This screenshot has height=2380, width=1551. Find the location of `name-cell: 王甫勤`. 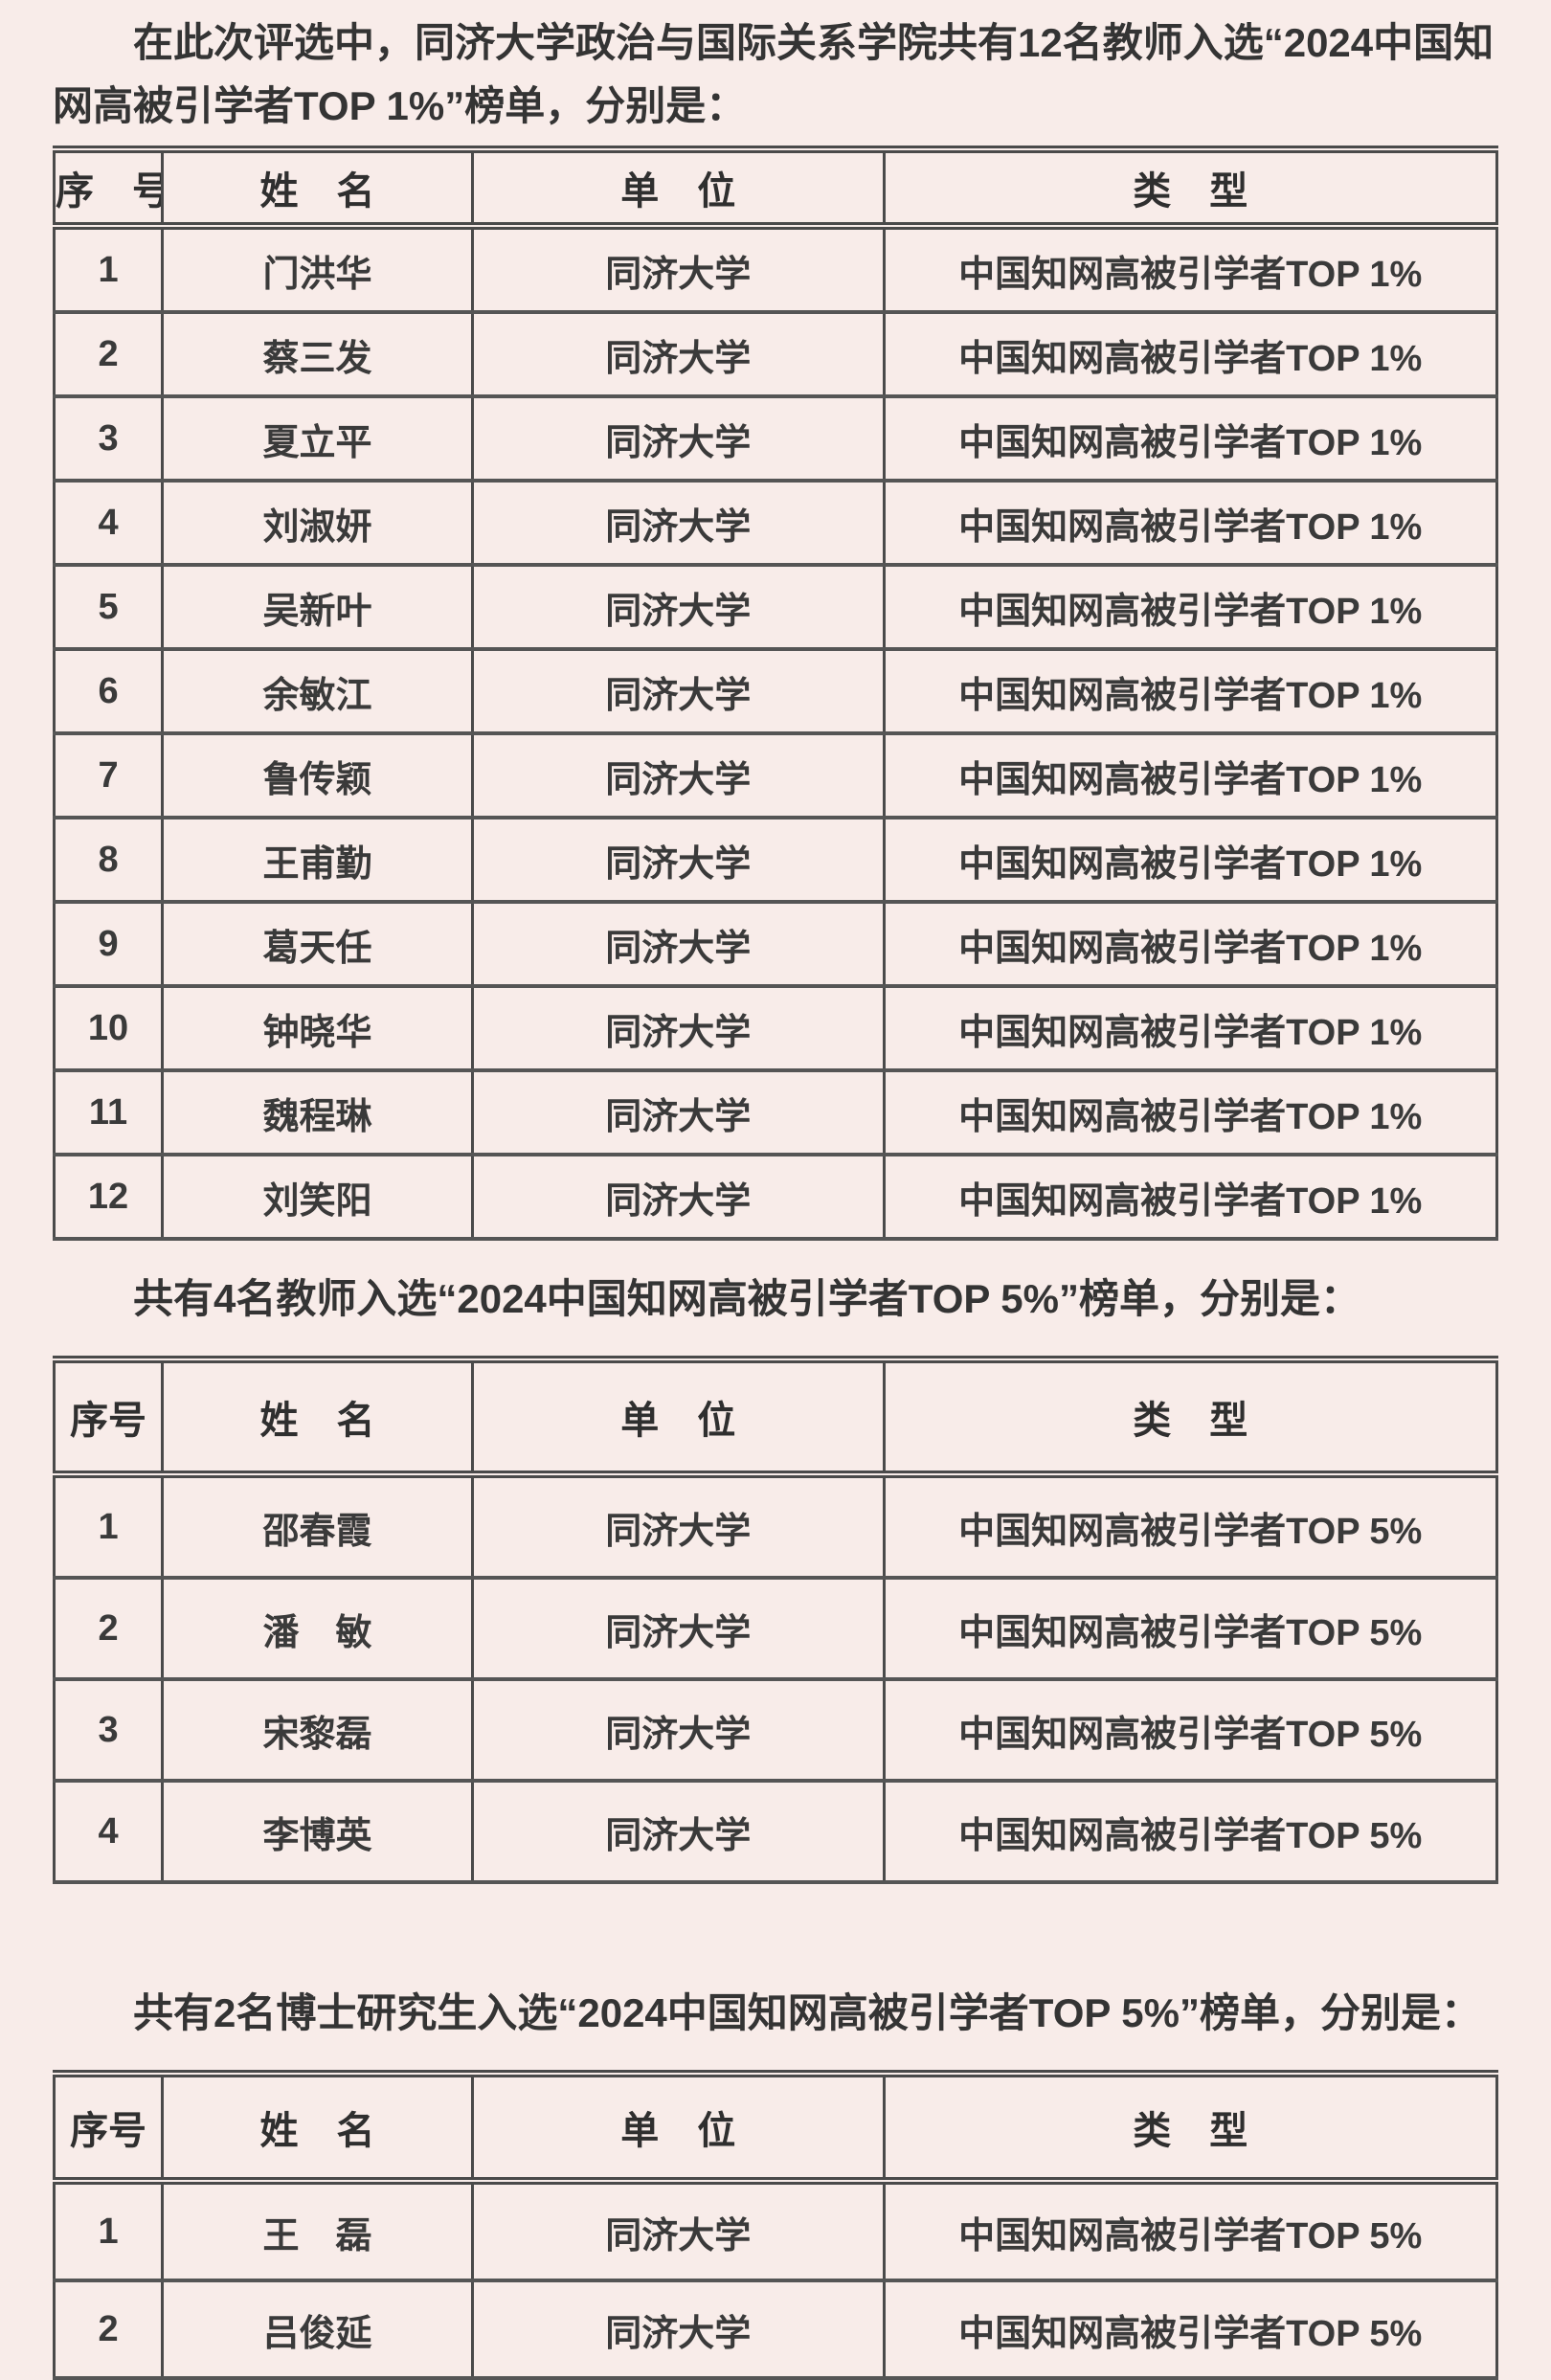

name-cell: 王甫勤 is located at coordinates (318, 860).